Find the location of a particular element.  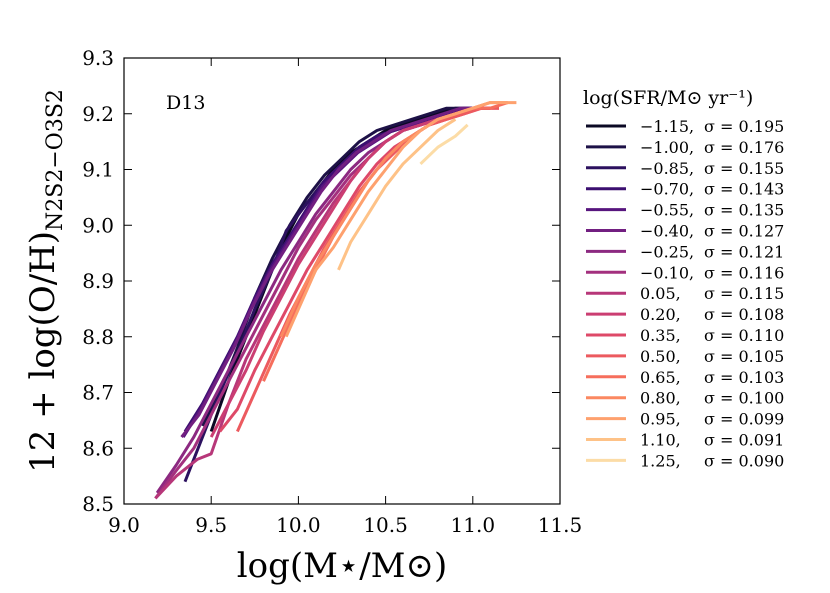

legend-sfr-label: −0.85, is located at coordinates (667, 168).